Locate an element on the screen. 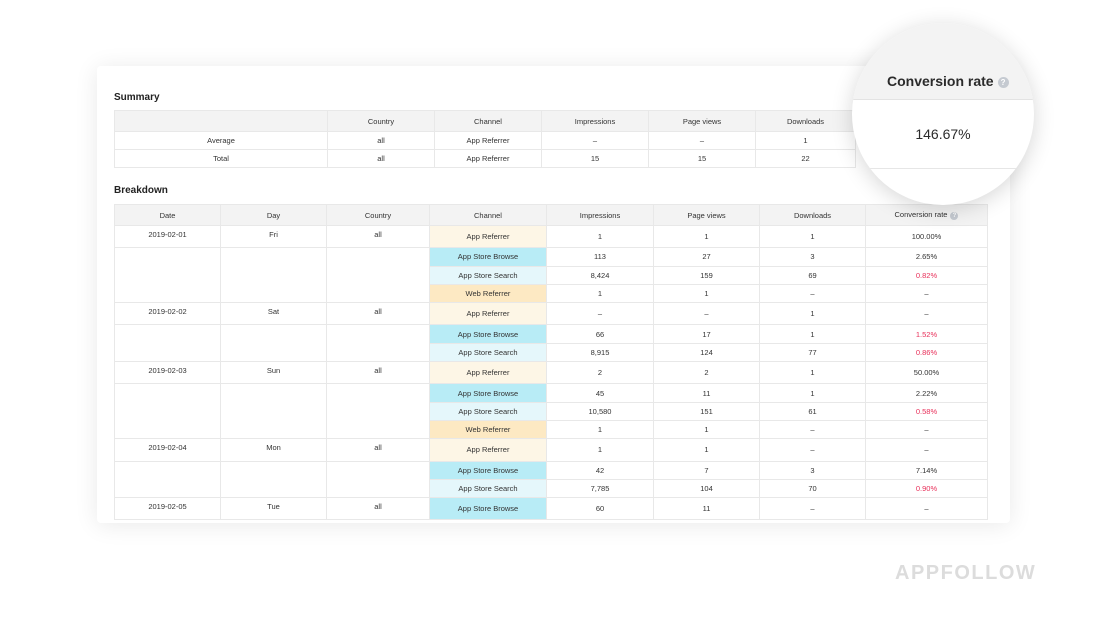 This screenshot has width=1106, height=621. downloads-cell: 3 is located at coordinates (812, 257).